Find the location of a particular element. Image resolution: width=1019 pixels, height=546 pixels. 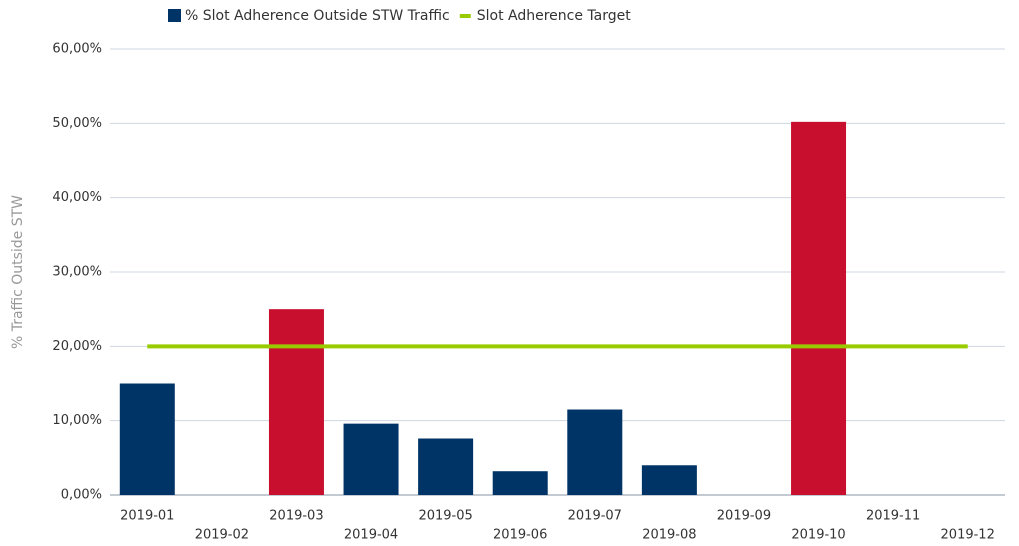

legend-label: Slot Adherence Target is located at coordinates (554, 16).